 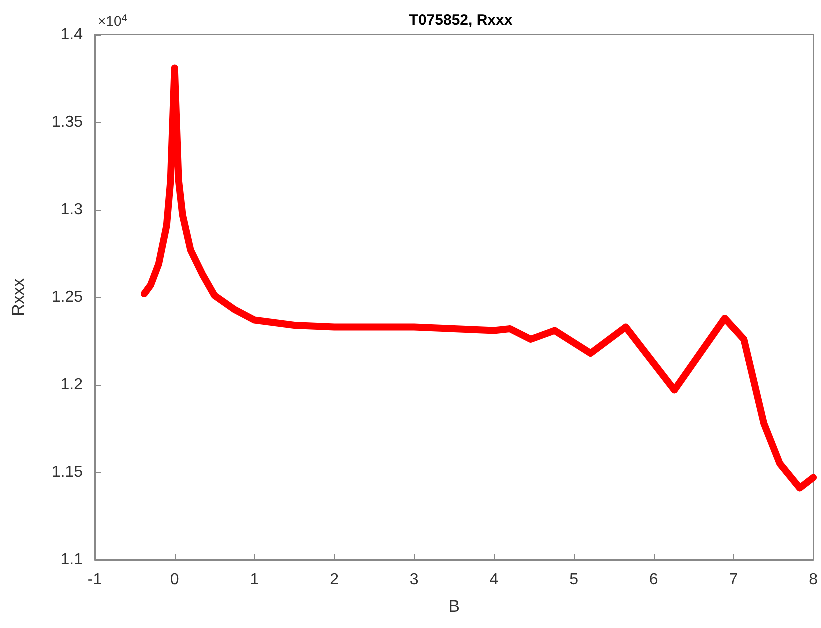 I want to click on y-tick-label: 1.2, so click(x=72, y=385).